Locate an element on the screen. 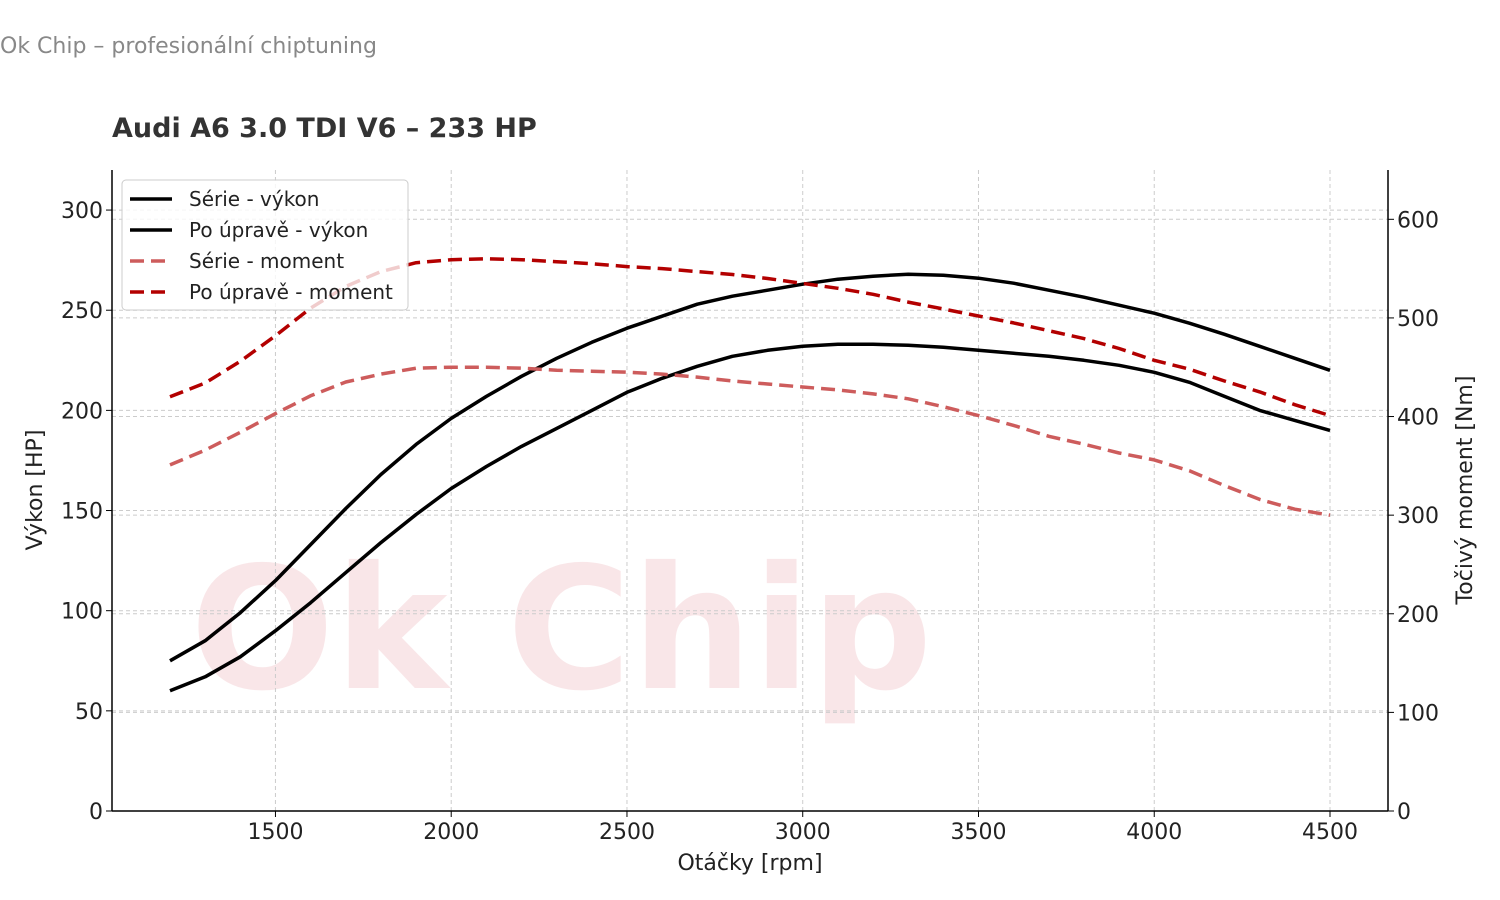 The width and height of the screenshot is (1500, 900). legend-label: Série - výkon is located at coordinates (254, 199).